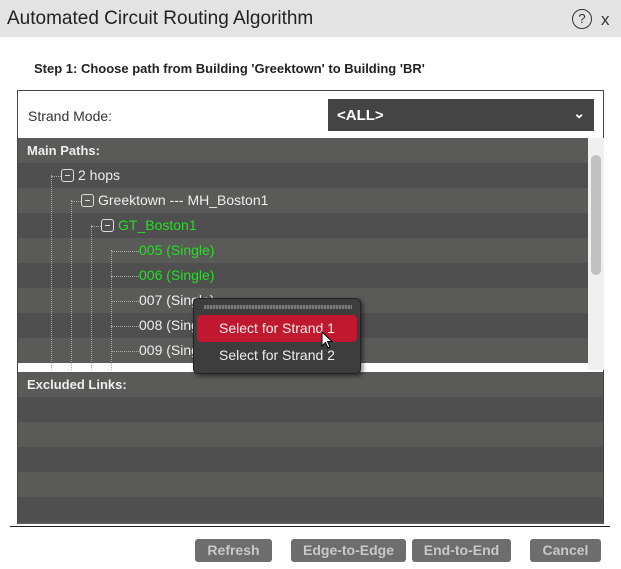 The width and height of the screenshot is (621, 569). I want to click on tree-node: 2 hops, so click(303, 175).